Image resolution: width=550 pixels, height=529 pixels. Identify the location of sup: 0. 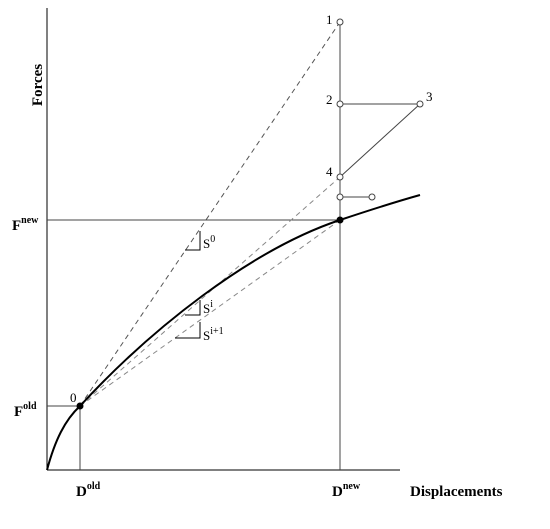
(212, 239).